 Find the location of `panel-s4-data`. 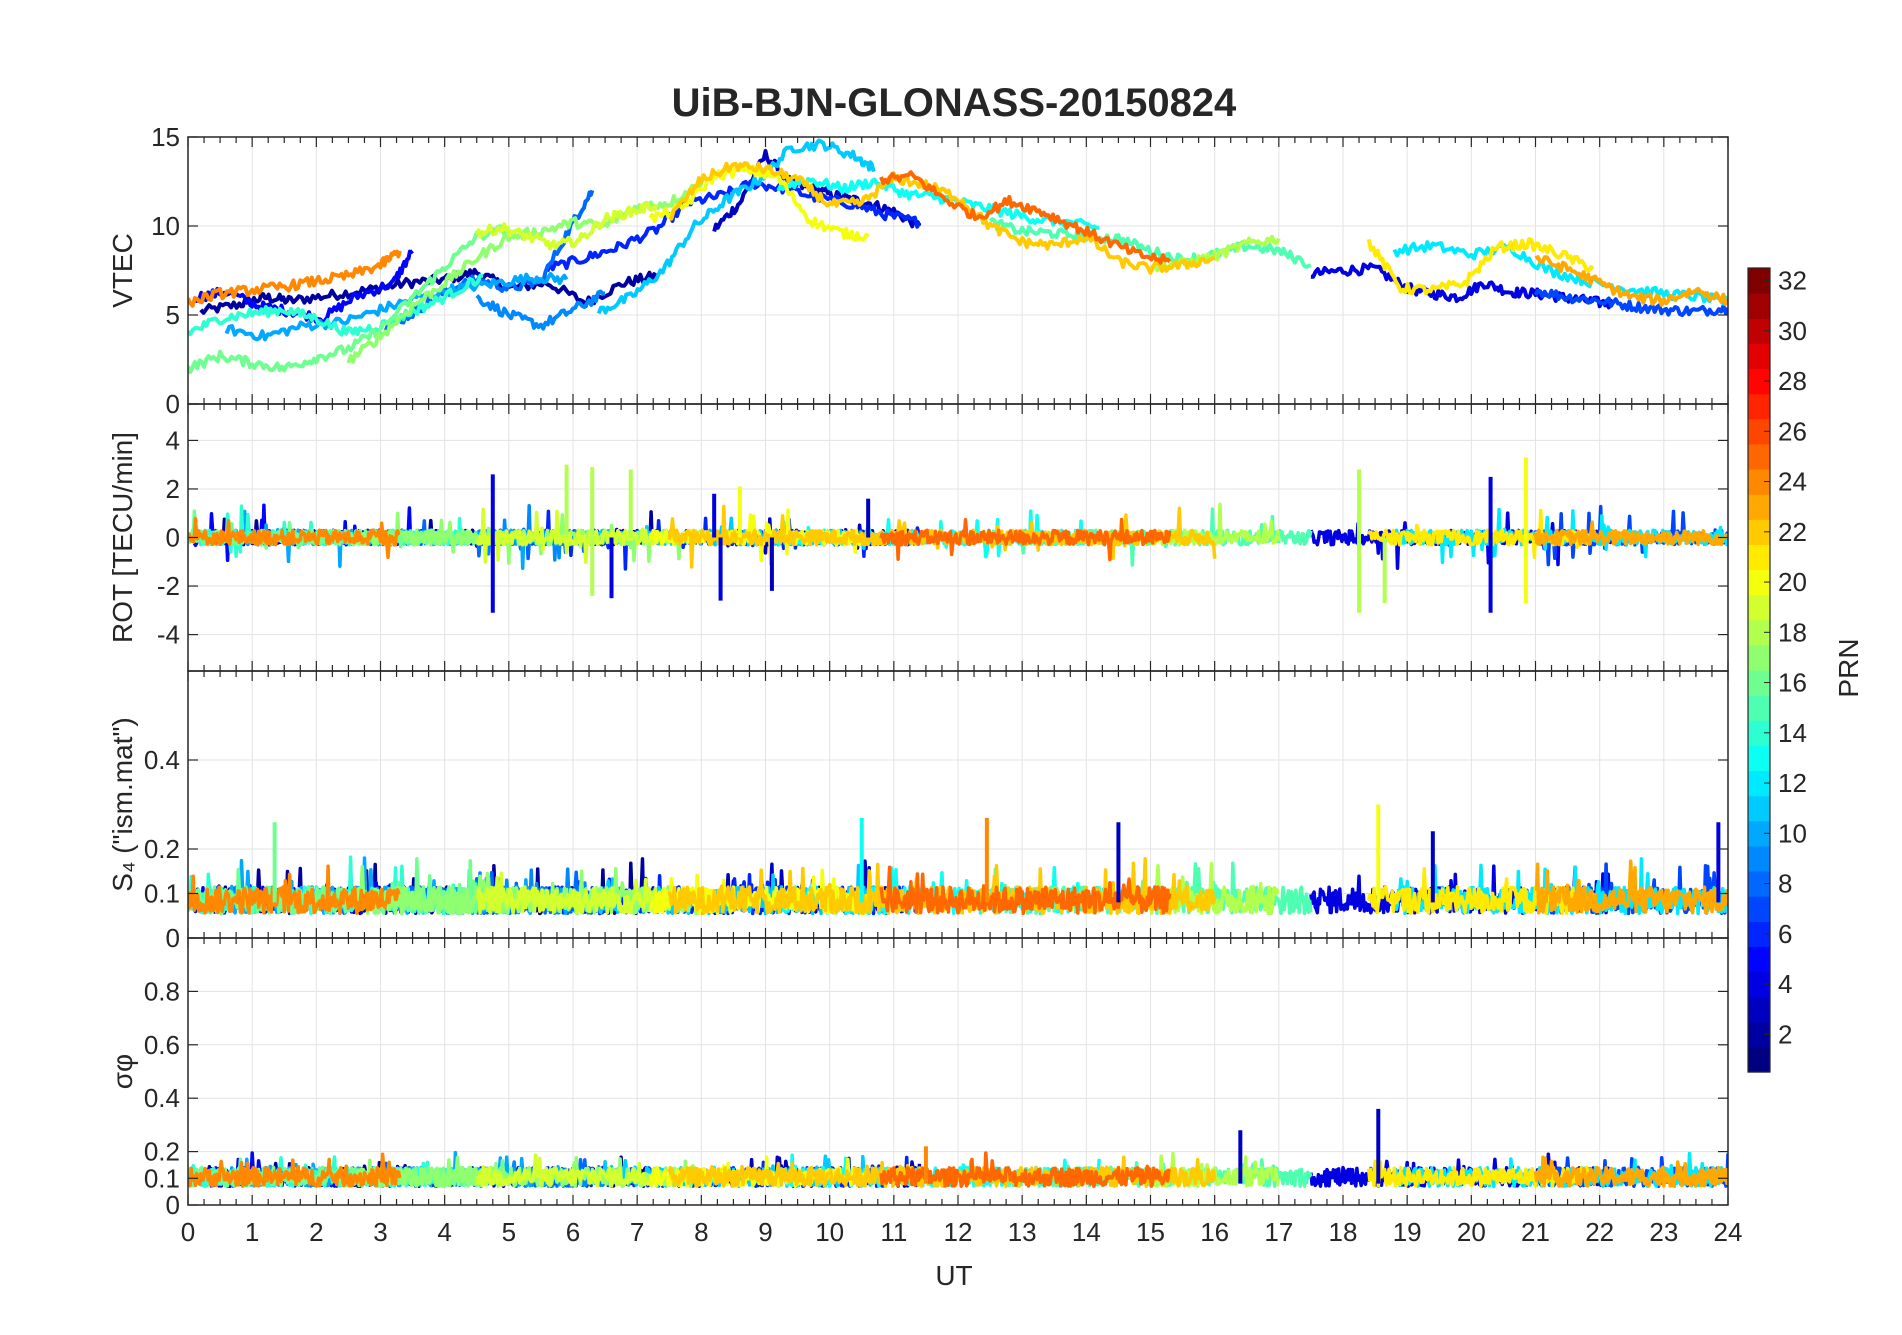

panel-s4-data is located at coordinates (958, 860).